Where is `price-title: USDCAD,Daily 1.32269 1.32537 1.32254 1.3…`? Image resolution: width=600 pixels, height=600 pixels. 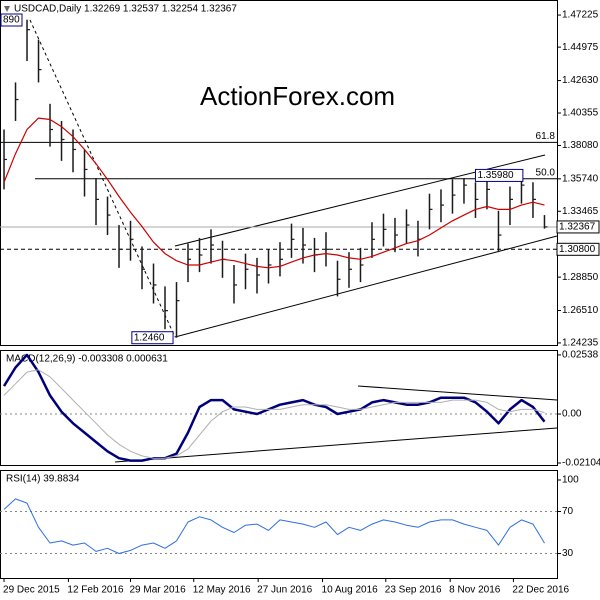 price-title: USDCAD,Daily 1.32269 1.32537 1.32254 1.3… is located at coordinates (125, 9).